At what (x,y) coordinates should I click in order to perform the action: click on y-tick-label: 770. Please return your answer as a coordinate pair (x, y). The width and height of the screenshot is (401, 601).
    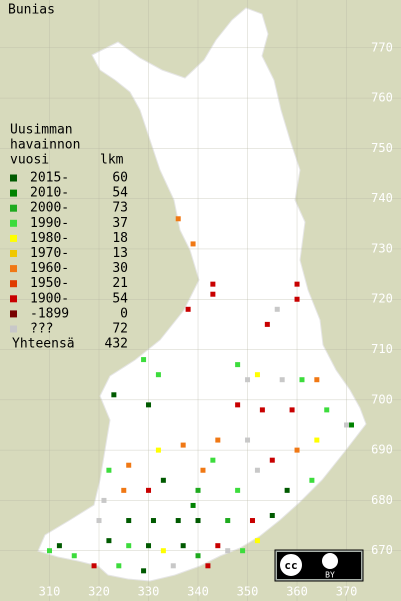
    Looking at the image, I should click on (382, 47).